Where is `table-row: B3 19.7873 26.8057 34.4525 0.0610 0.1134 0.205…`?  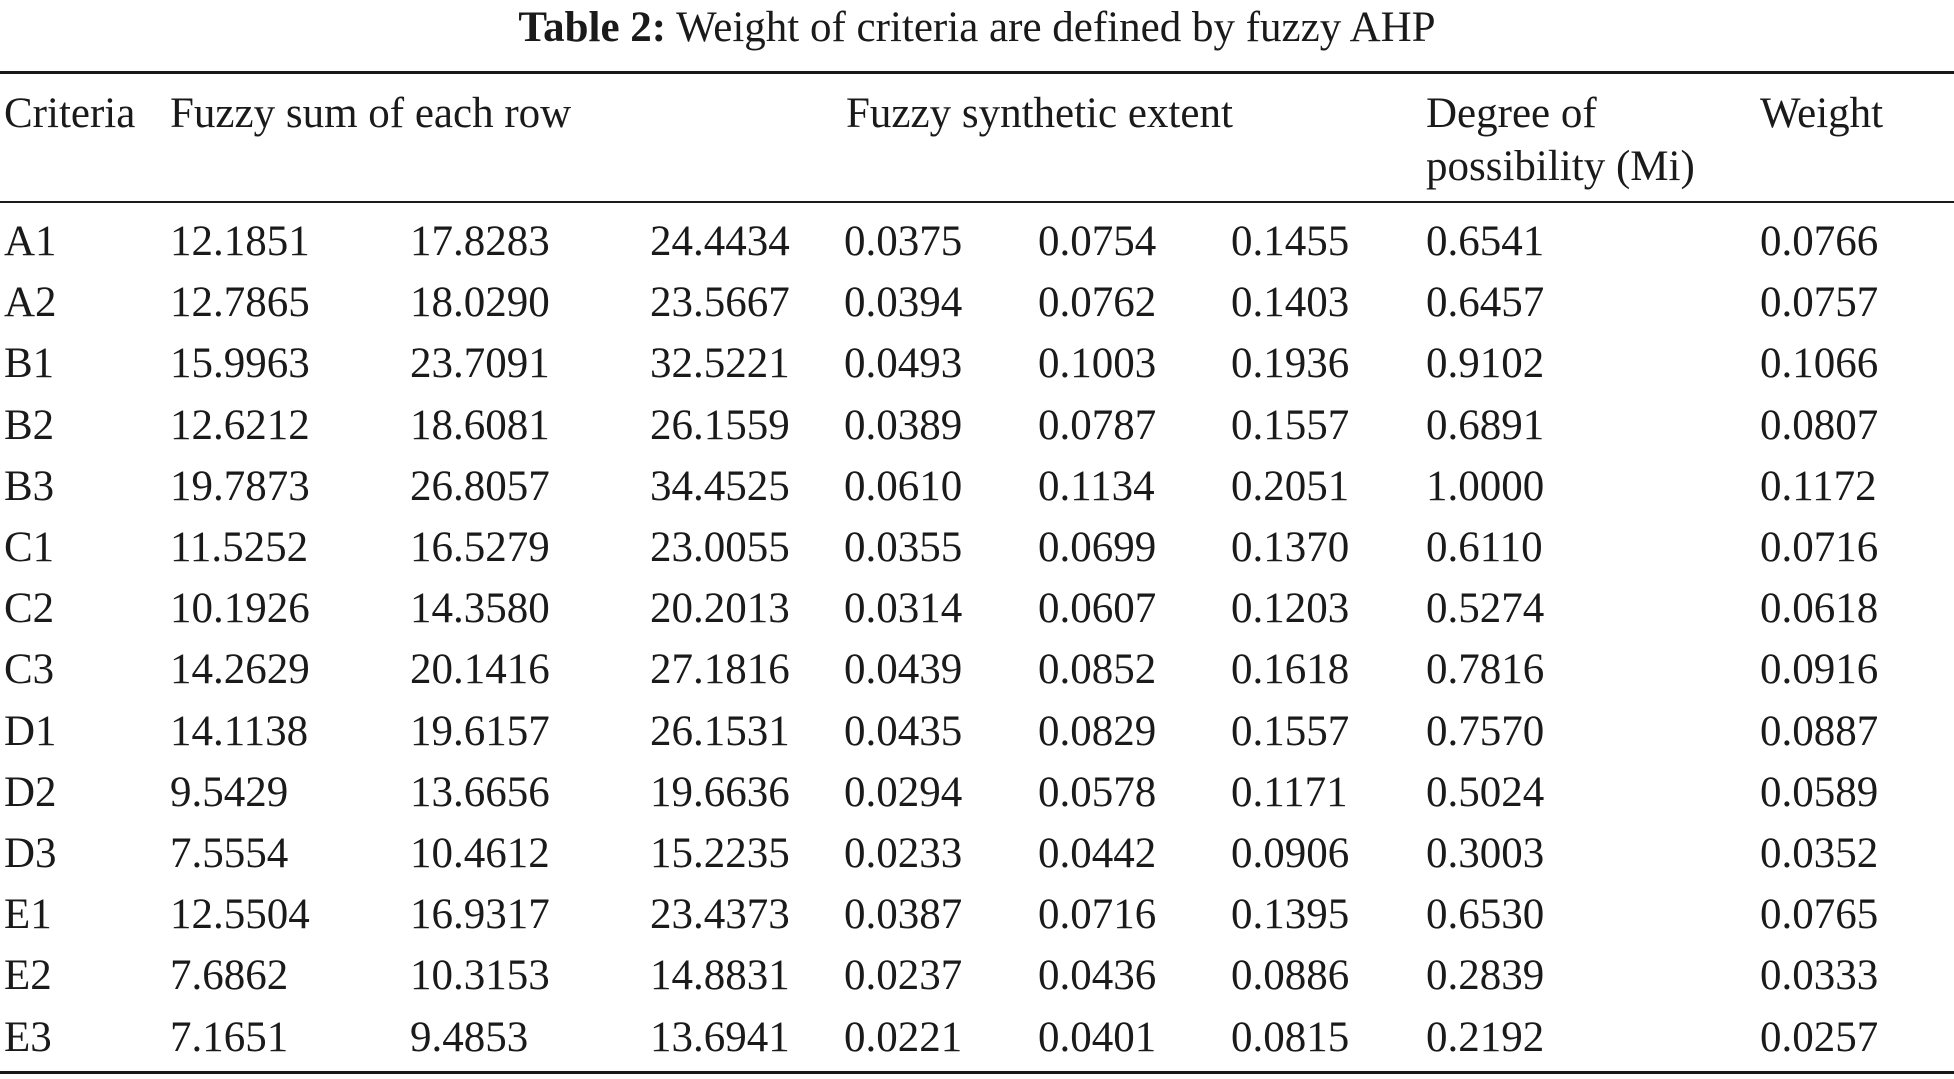
table-row: B3 19.7873 26.8057 34.4525 0.0610 0.1134 0.205… is located at coordinates (977, 486).